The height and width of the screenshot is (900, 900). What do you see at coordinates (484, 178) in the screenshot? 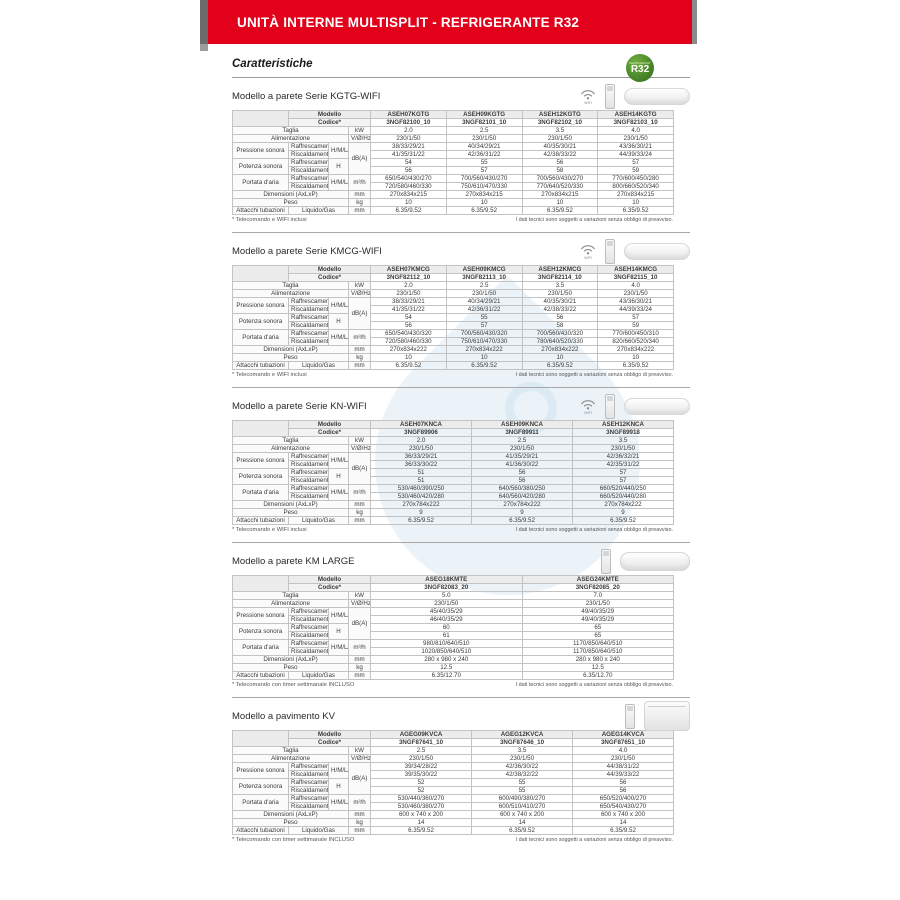
I see `portata-raffrescamento-value: 700/560/430/270` at bounding box center [484, 178].